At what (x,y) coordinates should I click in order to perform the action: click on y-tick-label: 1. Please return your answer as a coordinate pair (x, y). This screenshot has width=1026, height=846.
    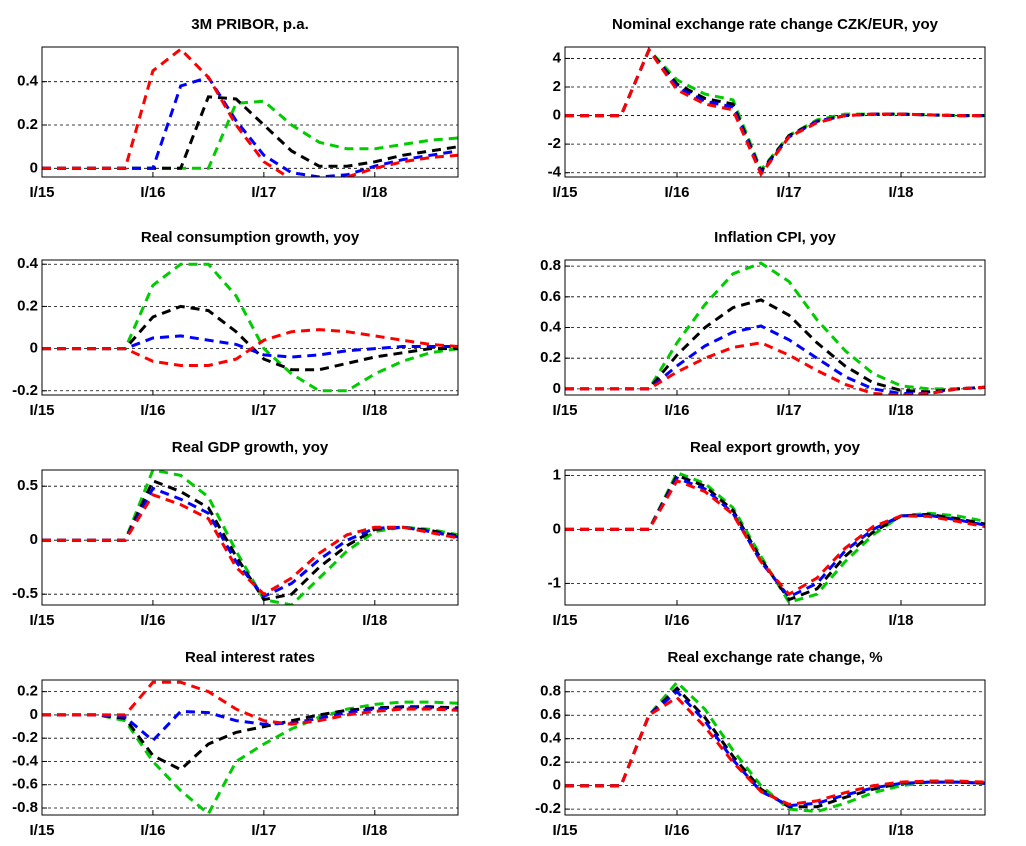
    Looking at the image, I should click on (557, 474).